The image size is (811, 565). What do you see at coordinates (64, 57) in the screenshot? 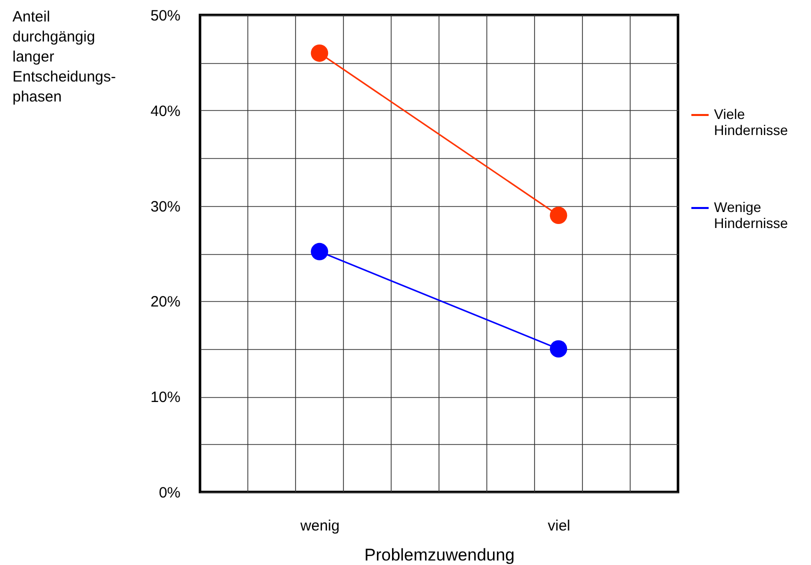
I see `y-axis-title: Anteil durchgängig langer Entscheidungs-phasen` at bounding box center [64, 57].